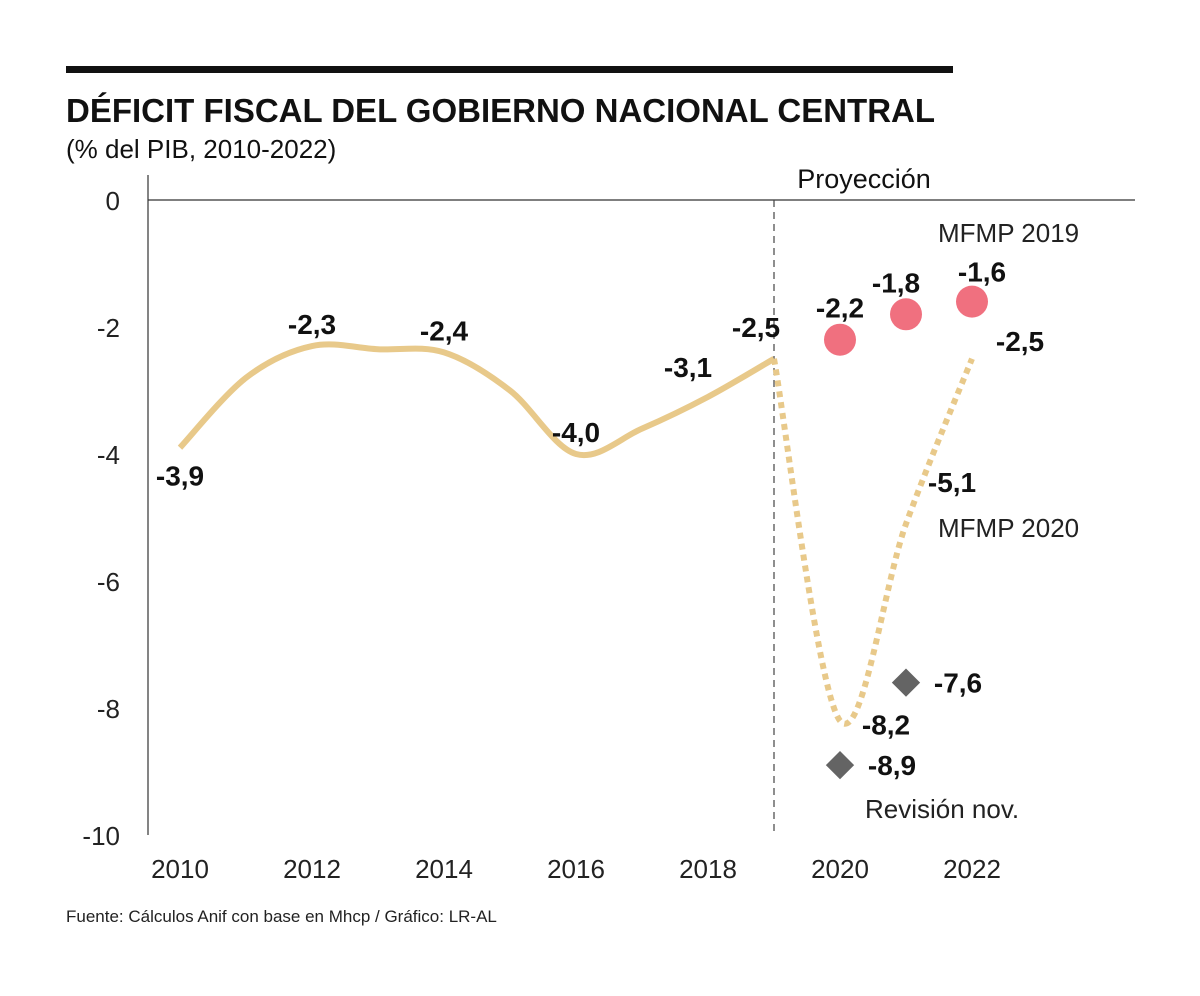 This screenshot has width=1200, height=996. What do you see at coordinates (108, 582) in the screenshot?
I see `y-tick-label: -6` at bounding box center [108, 582].